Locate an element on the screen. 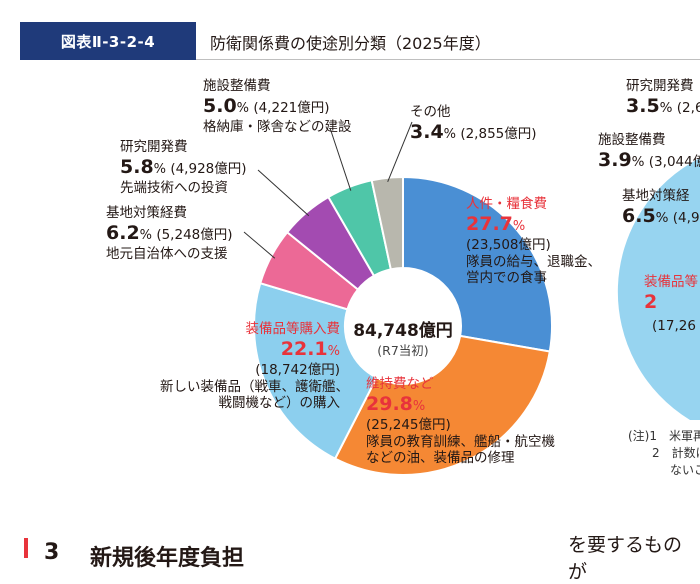 The image size is (700, 584). label-amount: (18,742億円) is located at coordinates (297, 369).